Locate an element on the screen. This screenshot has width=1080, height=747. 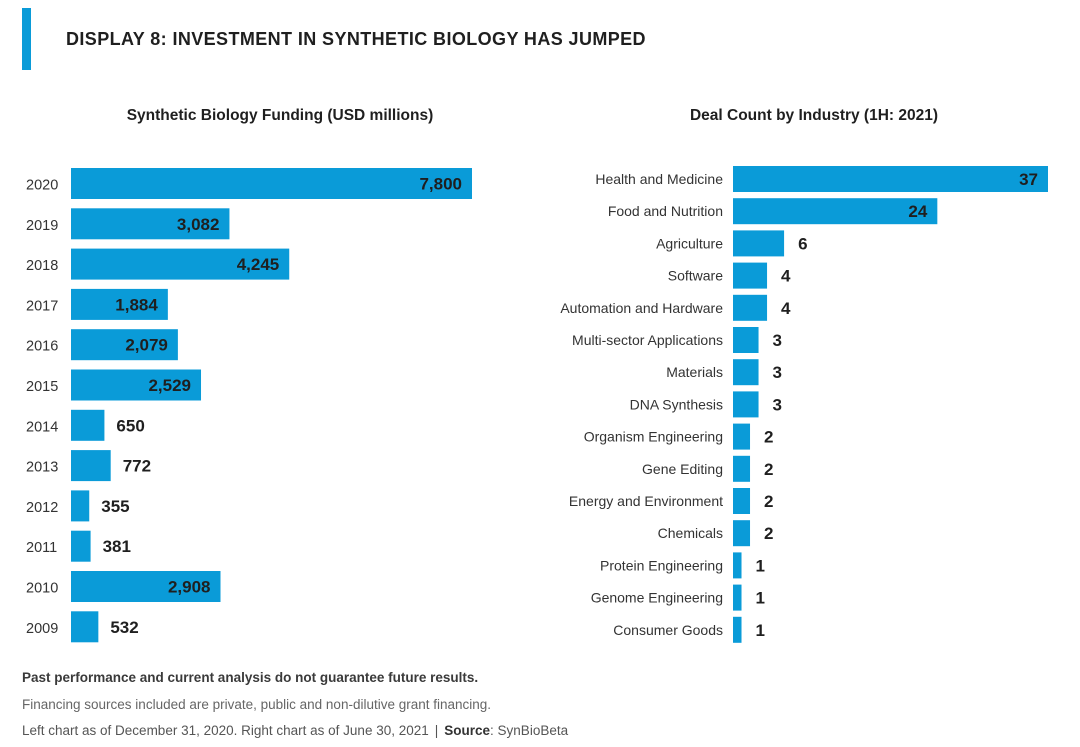
funding-value-label: 355 is located at coordinates (115, 506).